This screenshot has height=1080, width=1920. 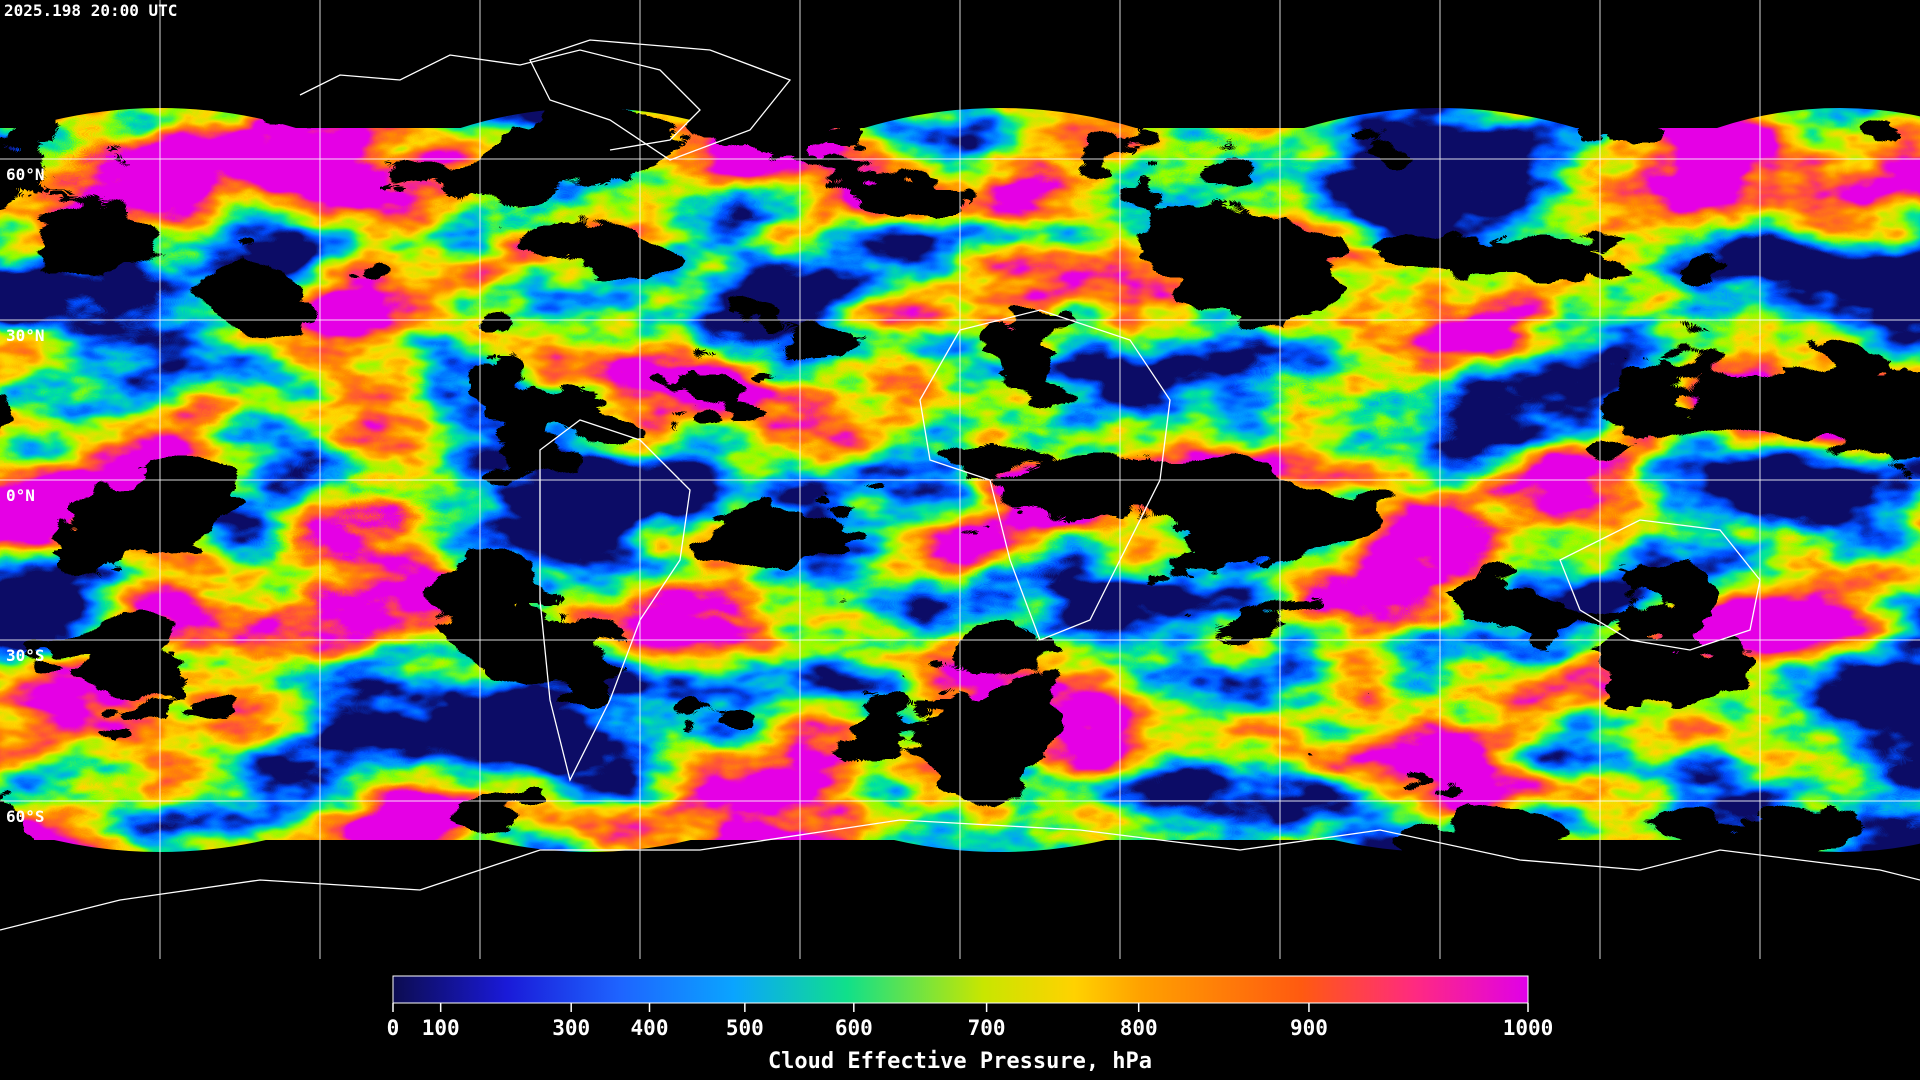 What do you see at coordinates (960, 1061) in the screenshot?
I see `colorbar-title: Cloud Effective Pressure, hPa` at bounding box center [960, 1061].